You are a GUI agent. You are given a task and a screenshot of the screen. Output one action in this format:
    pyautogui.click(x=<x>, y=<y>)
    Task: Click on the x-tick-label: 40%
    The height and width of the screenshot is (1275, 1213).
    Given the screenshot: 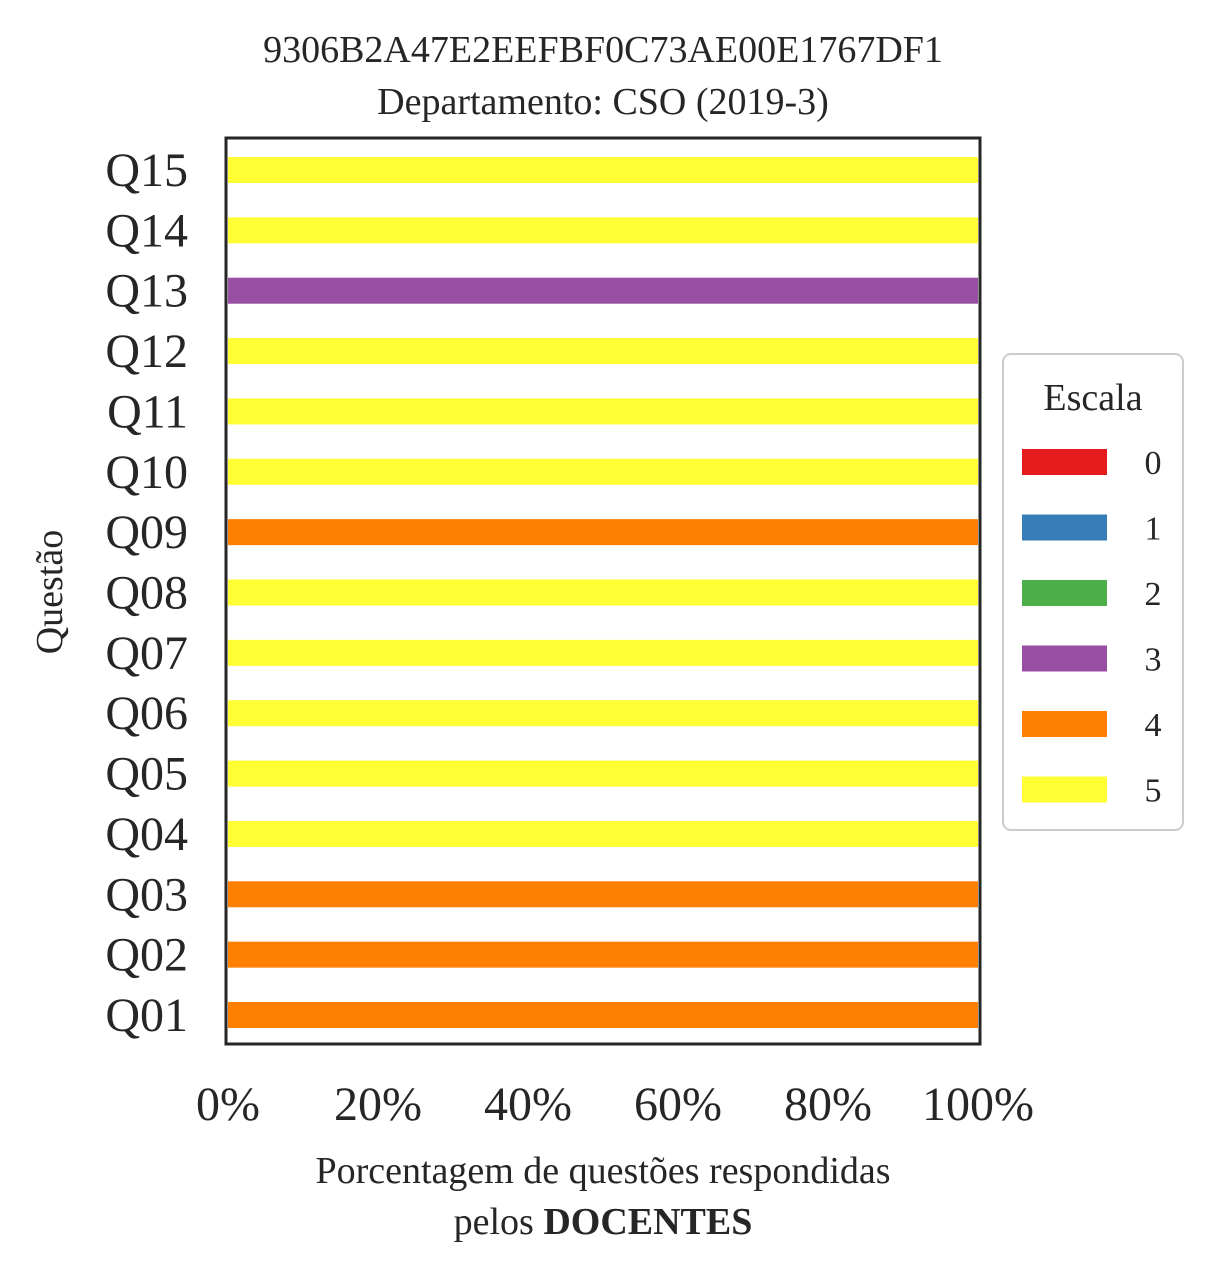 What is the action you would take?
    pyautogui.click(x=528, y=1104)
    